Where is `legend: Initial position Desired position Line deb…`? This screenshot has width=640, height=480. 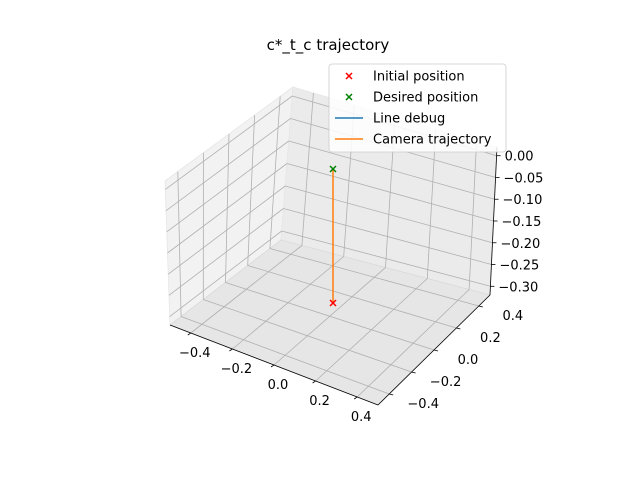
legend: Initial position Desired position Line deb… is located at coordinates (417, 108).